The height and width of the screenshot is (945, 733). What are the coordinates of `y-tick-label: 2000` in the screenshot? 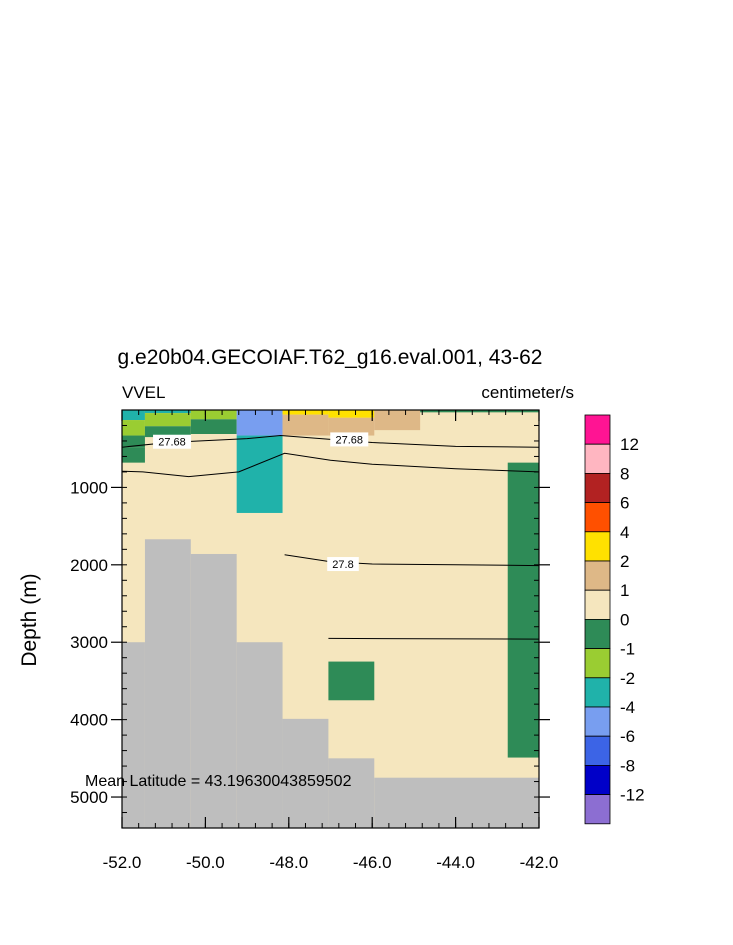 It's located at (89, 565).